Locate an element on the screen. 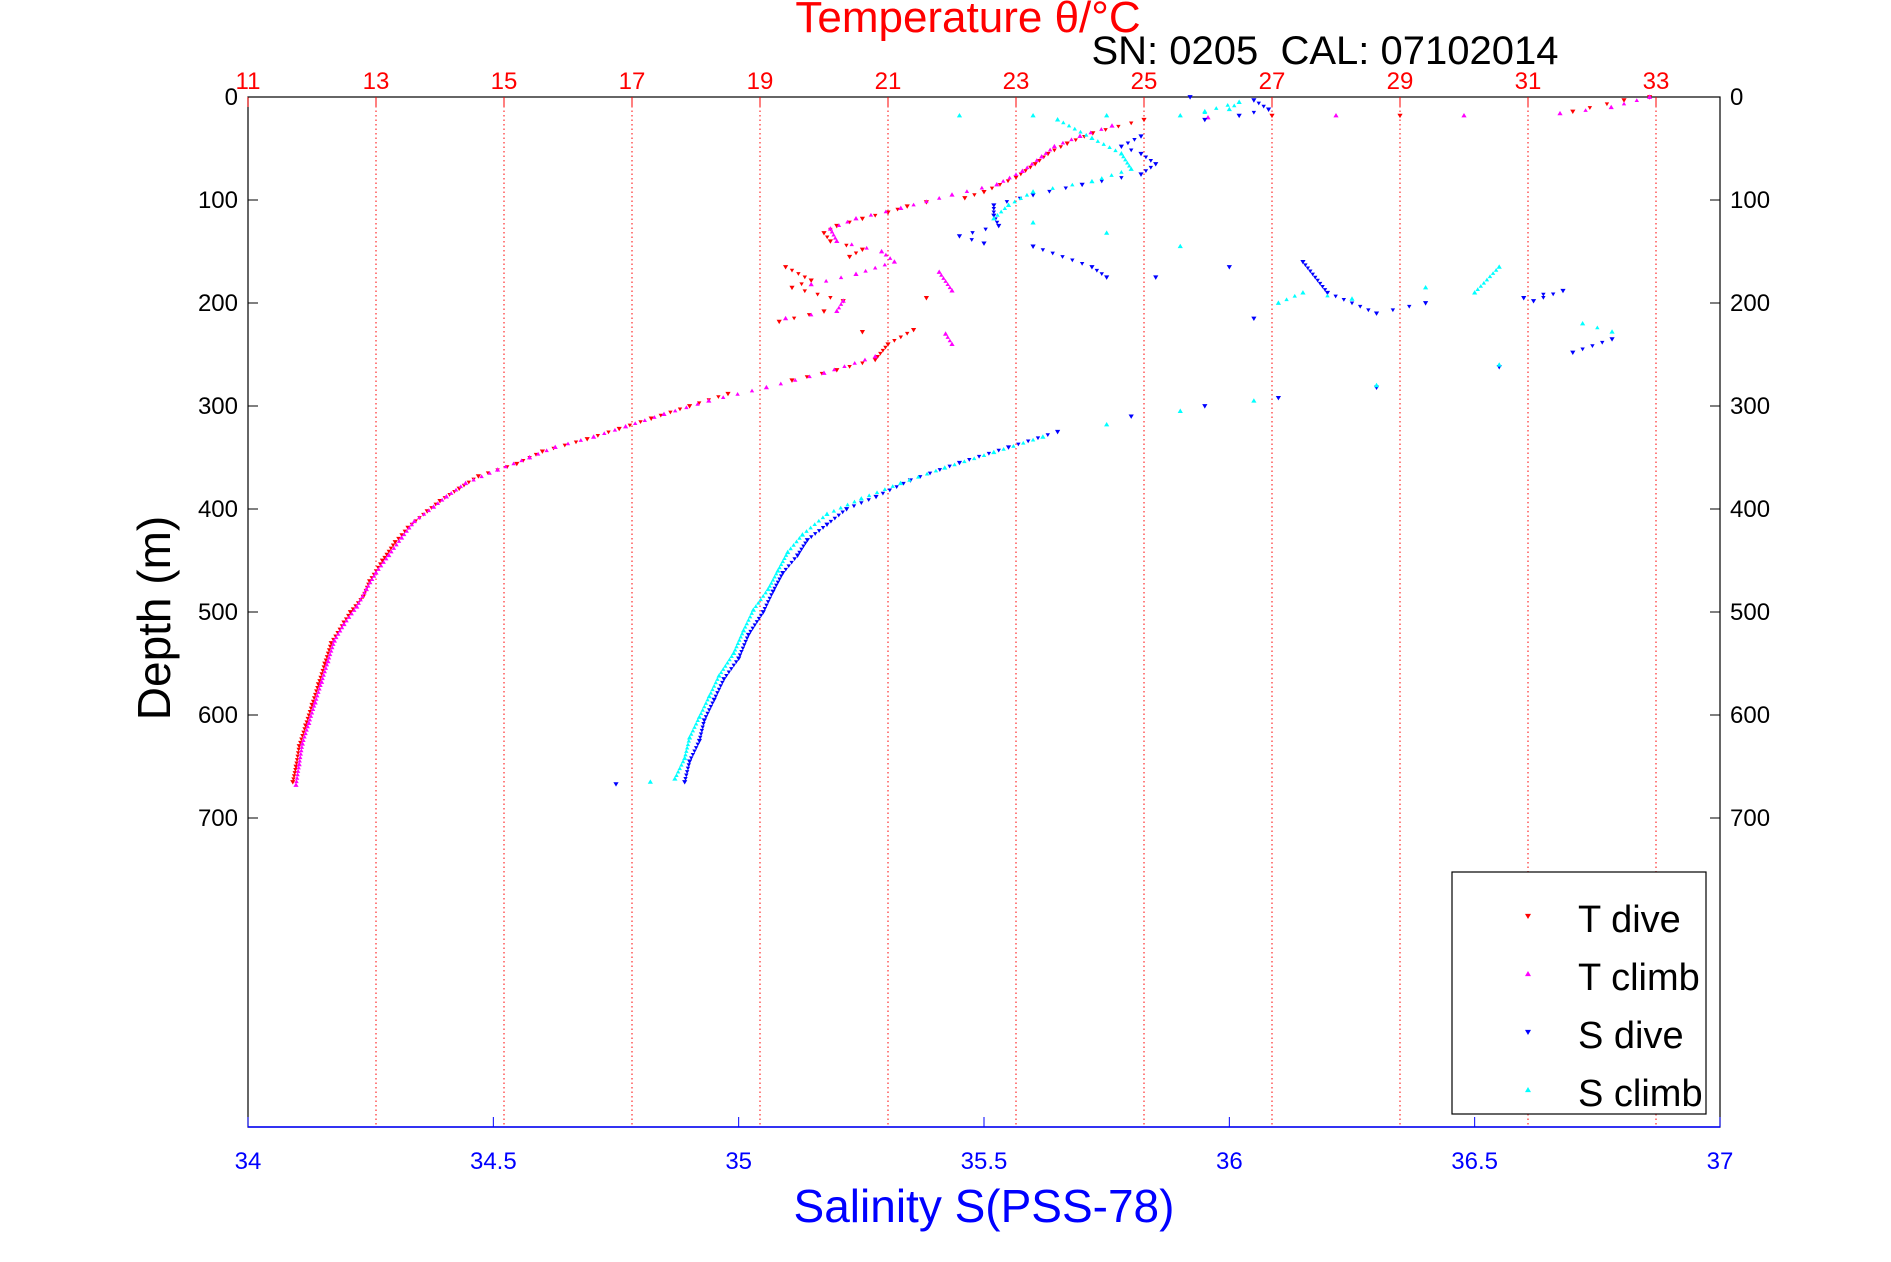  legend: T dive T climb S dive S climb is located at coordinates (1579, 993).